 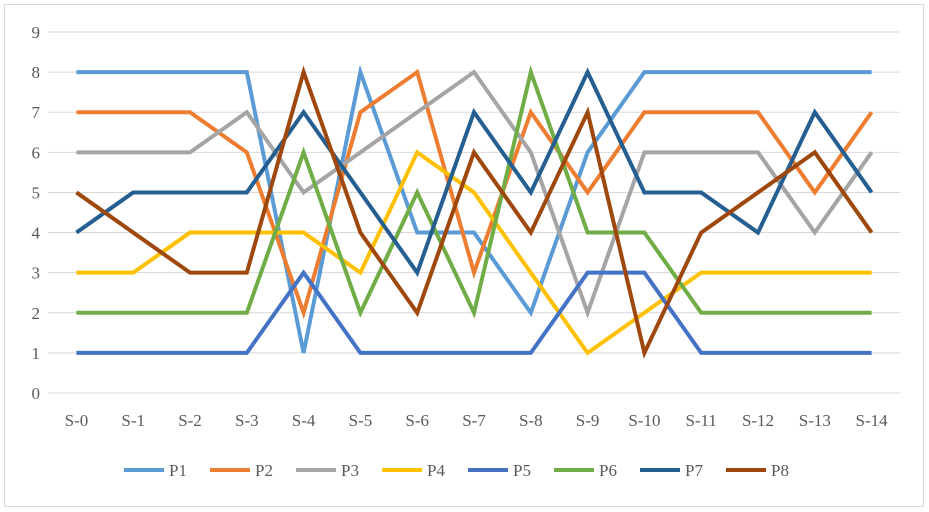 What do you see at coordinates (361, 420) in the screenshot?
I see `x-tick-label: S-5` at bounding box center [361, 420].